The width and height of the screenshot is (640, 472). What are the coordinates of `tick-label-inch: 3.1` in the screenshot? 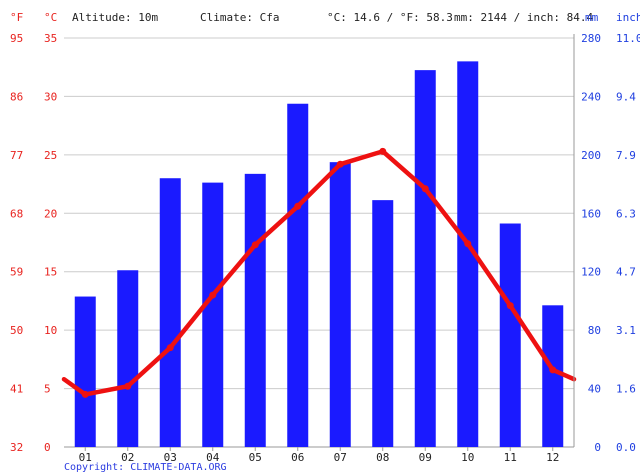 It's located at (626, 330).